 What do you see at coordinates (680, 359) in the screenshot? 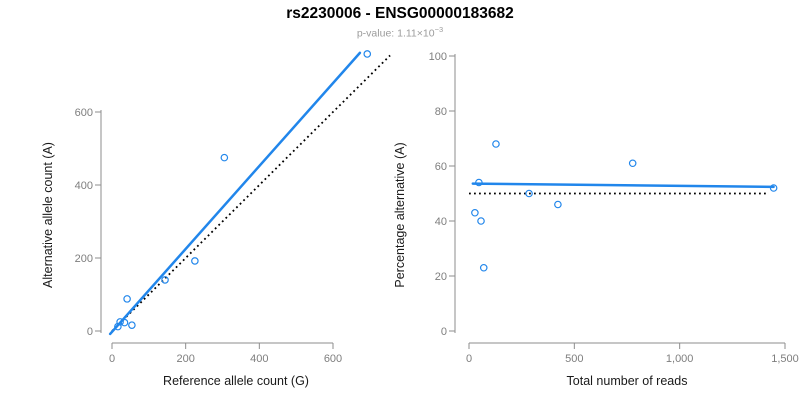
I see `x-tick-label: 1,000` at bounding box center [680, 359].